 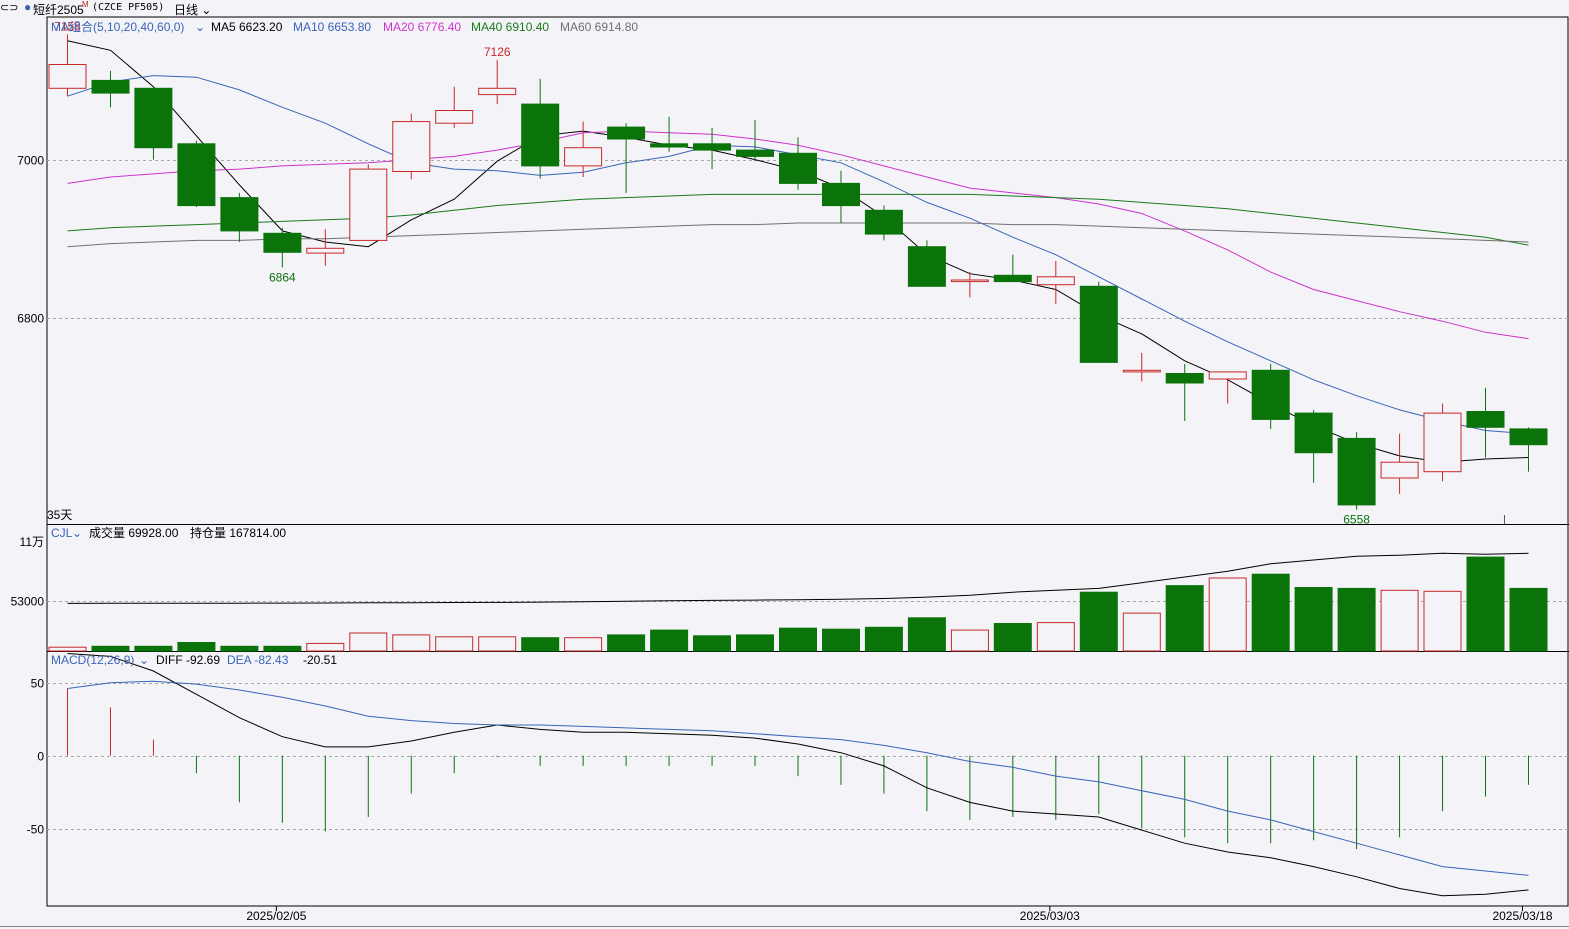 What do you see at coordinates (188, 660) in the screenshot?
I see `diff-label: DIFF -92.69` at bounding box center [188, 660].